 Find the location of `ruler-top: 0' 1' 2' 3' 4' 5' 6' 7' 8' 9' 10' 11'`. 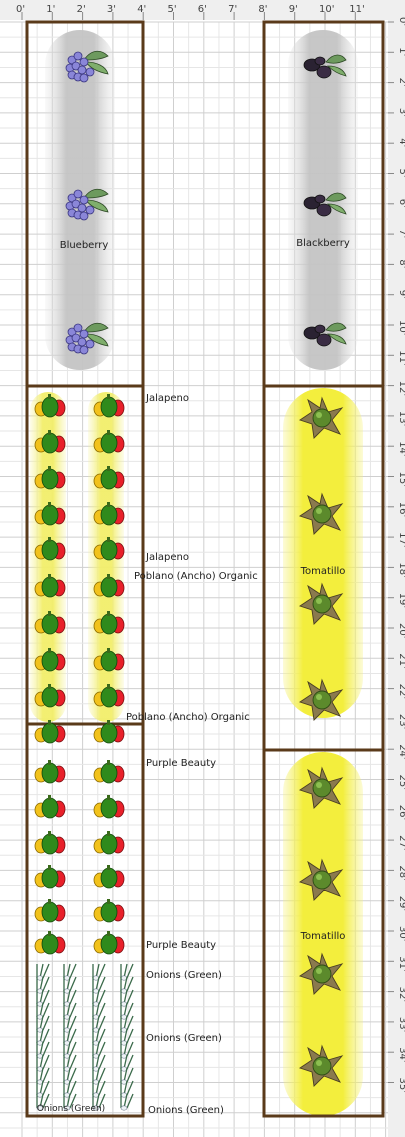

ruler-top: 0' 1' 2' 3' 4' 5' 6' 7' 8' 9' 10' 11' is located at coordinates (202, 10).